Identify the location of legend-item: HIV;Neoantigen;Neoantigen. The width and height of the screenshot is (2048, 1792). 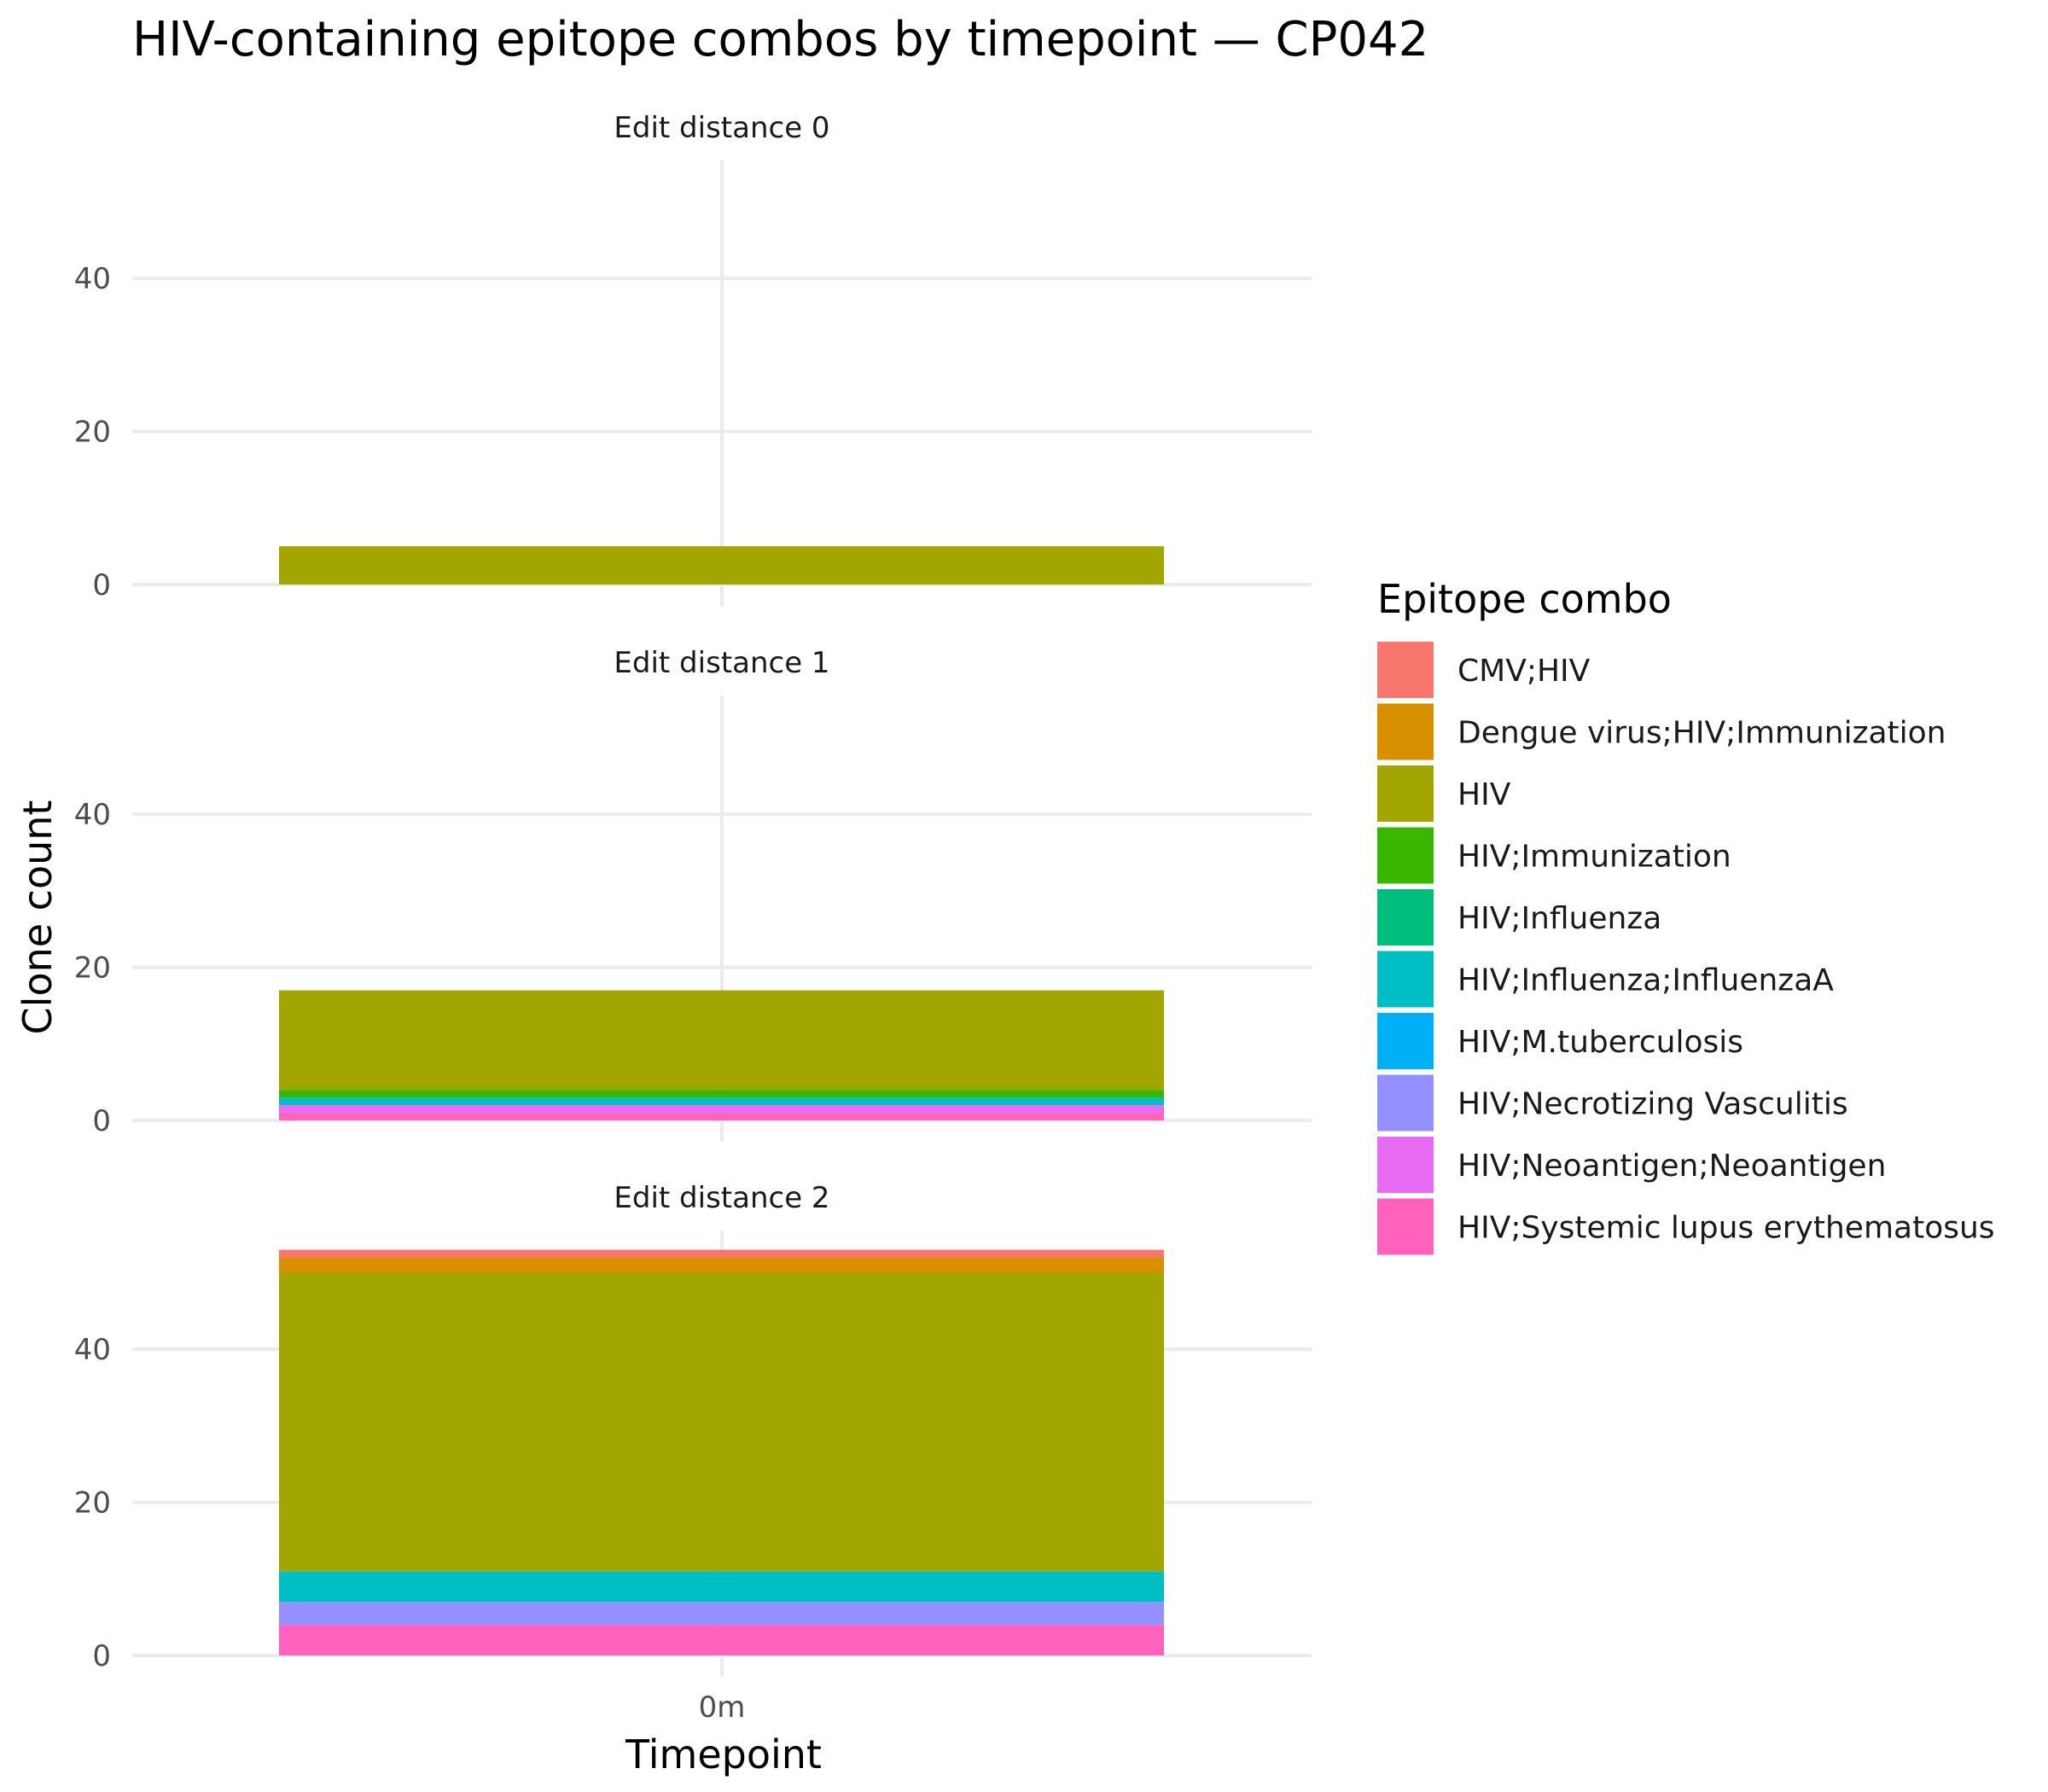
(1631, 1165).